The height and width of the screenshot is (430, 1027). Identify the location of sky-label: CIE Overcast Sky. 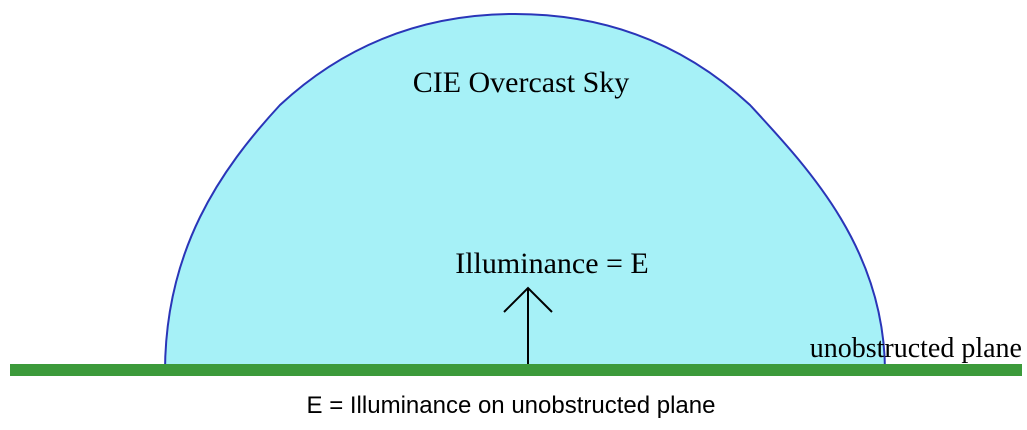
(521, 82).